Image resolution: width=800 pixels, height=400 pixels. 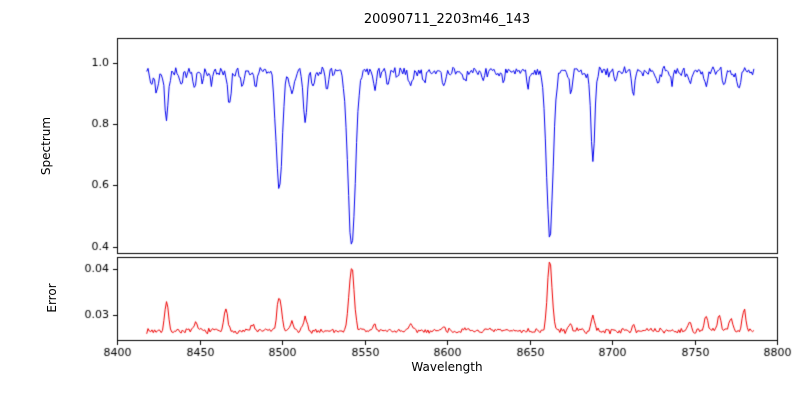 What do you see at coordinates (52, 298) in the screenshot?
I see `y-axis-label-error: Error` at bounding box center [52, 298].